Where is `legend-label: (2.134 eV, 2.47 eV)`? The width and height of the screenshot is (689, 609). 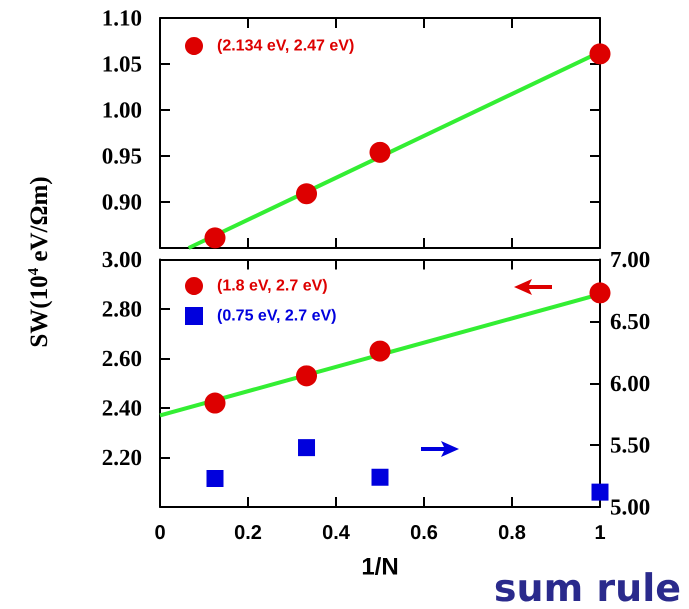
legend-label: (2.134 eV, 2.47 eV) is located at coordinates (285, 46).